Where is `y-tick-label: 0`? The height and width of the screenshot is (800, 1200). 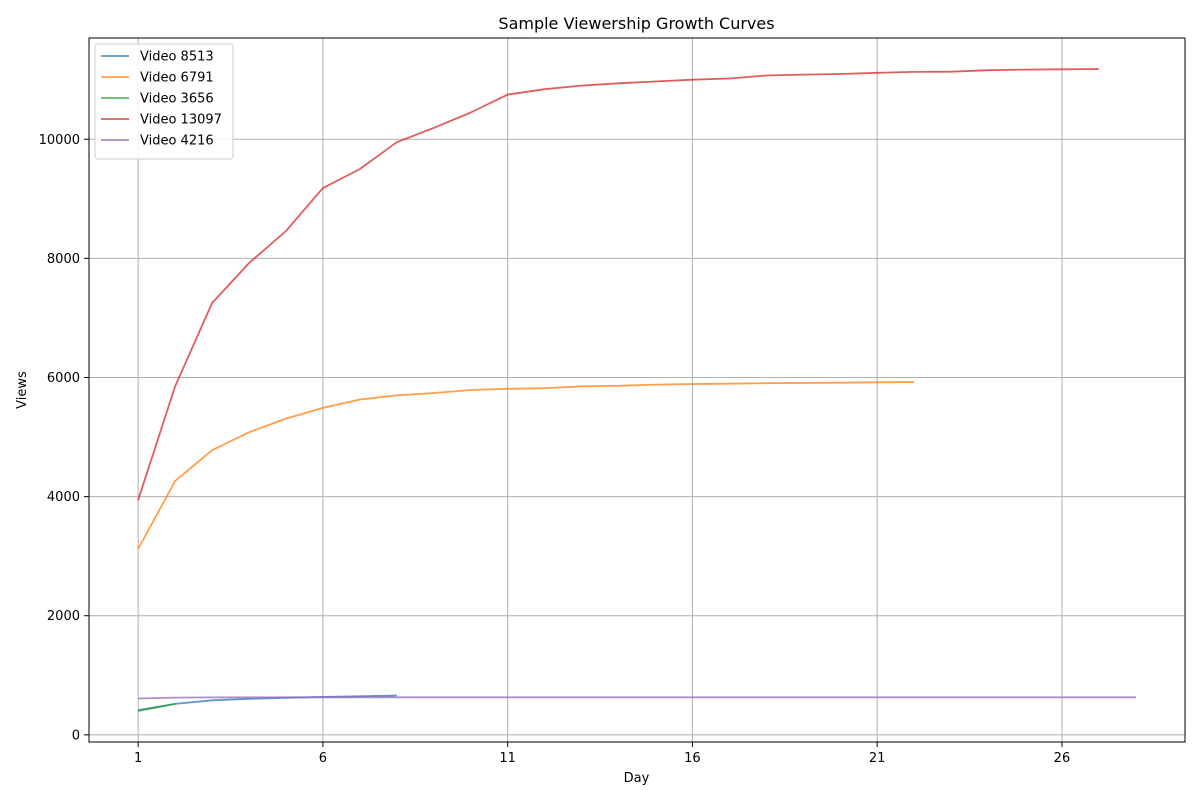 y-tick-label: 0 is located at coordinates (76, 735).